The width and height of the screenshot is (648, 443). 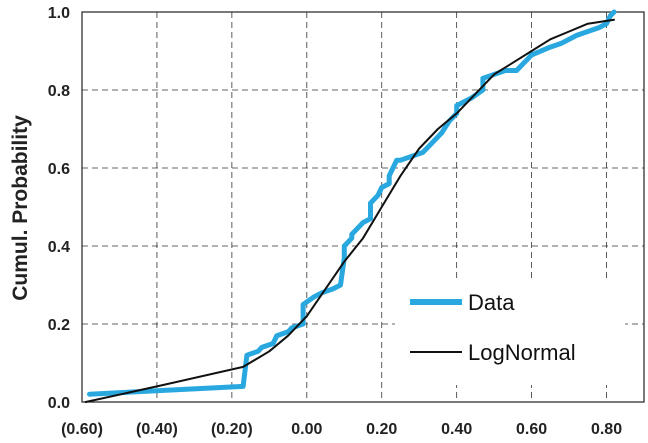 What do you see at coordinates (59, 208) in the screenshot?
I see `y-axis-tick-labels: 0.0 0.2 0.4 0.6 0.8 1.0` at bounding box center [59, 208].